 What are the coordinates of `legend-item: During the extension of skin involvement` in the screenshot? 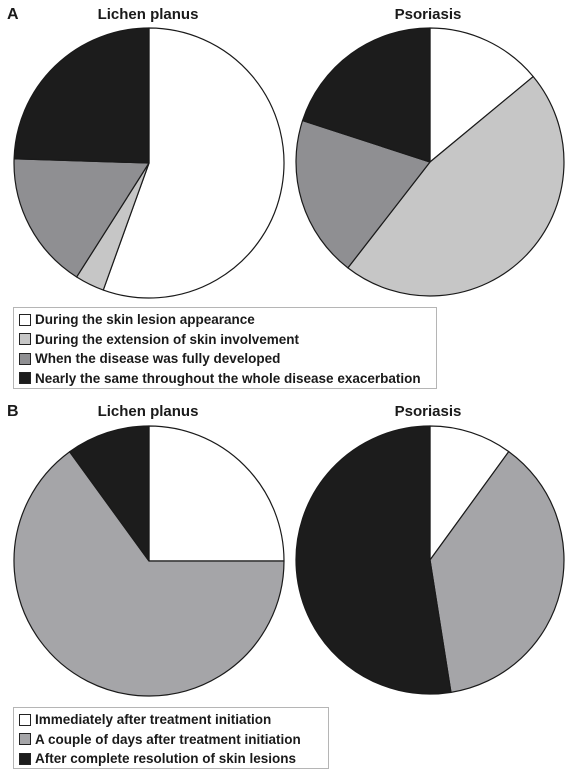 It's located at (225, 340).